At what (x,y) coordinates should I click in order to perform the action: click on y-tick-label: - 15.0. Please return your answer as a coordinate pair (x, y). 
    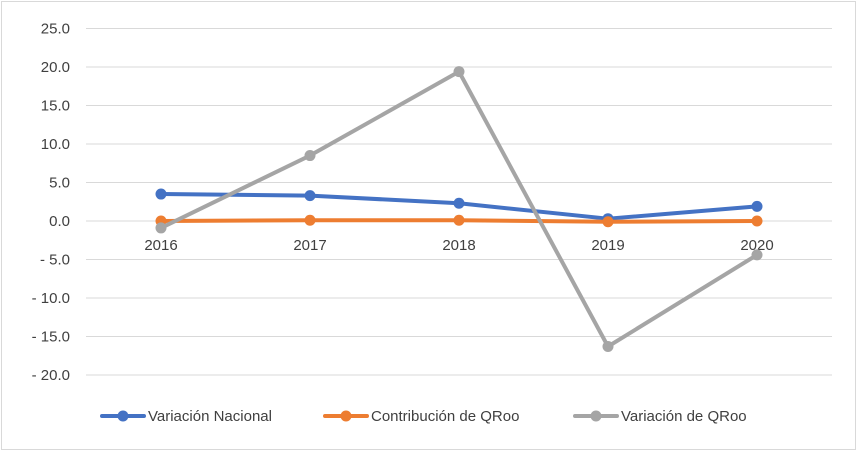
    Looking at the image, I should click on (51, 337).